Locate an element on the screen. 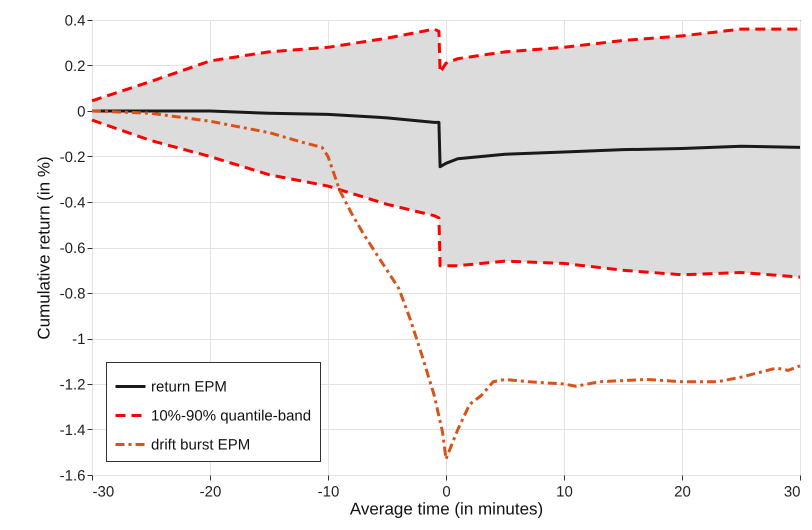  x-tick-label: 0 is located at coordinates (446, 492).